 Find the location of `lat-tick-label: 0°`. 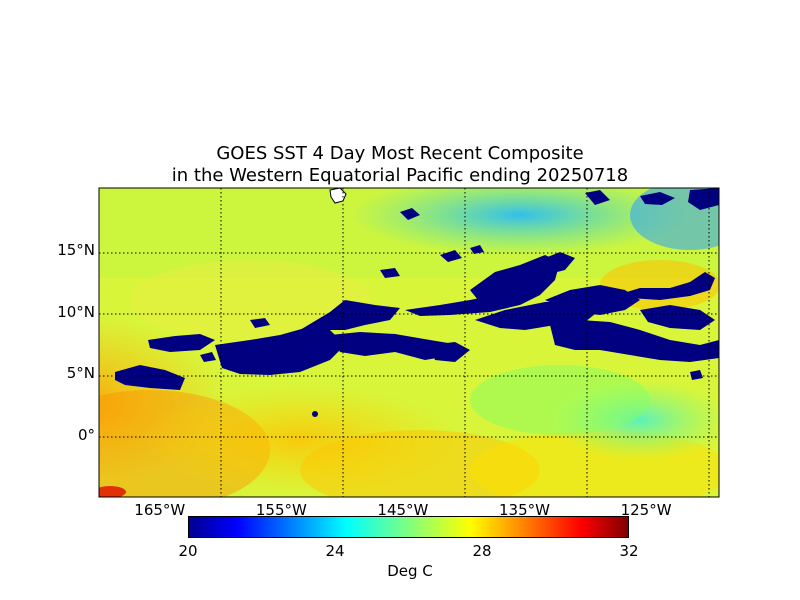

lat-tick-label: 0° is located at coordinates (86, 435).